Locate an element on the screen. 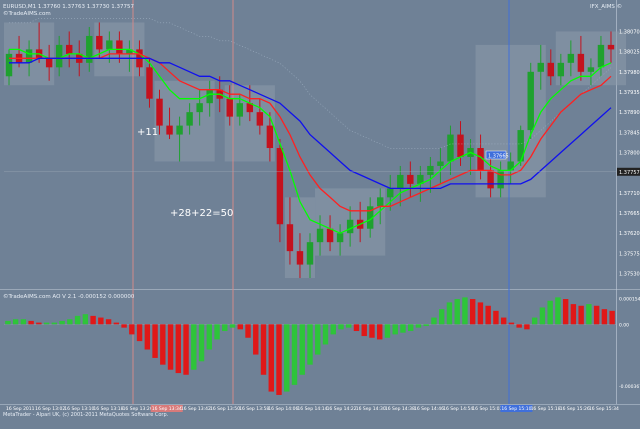 This screenshot has height=429, width=640. time-tick-label: 16 Sep 14:38 is located at coordinates (400, 409).